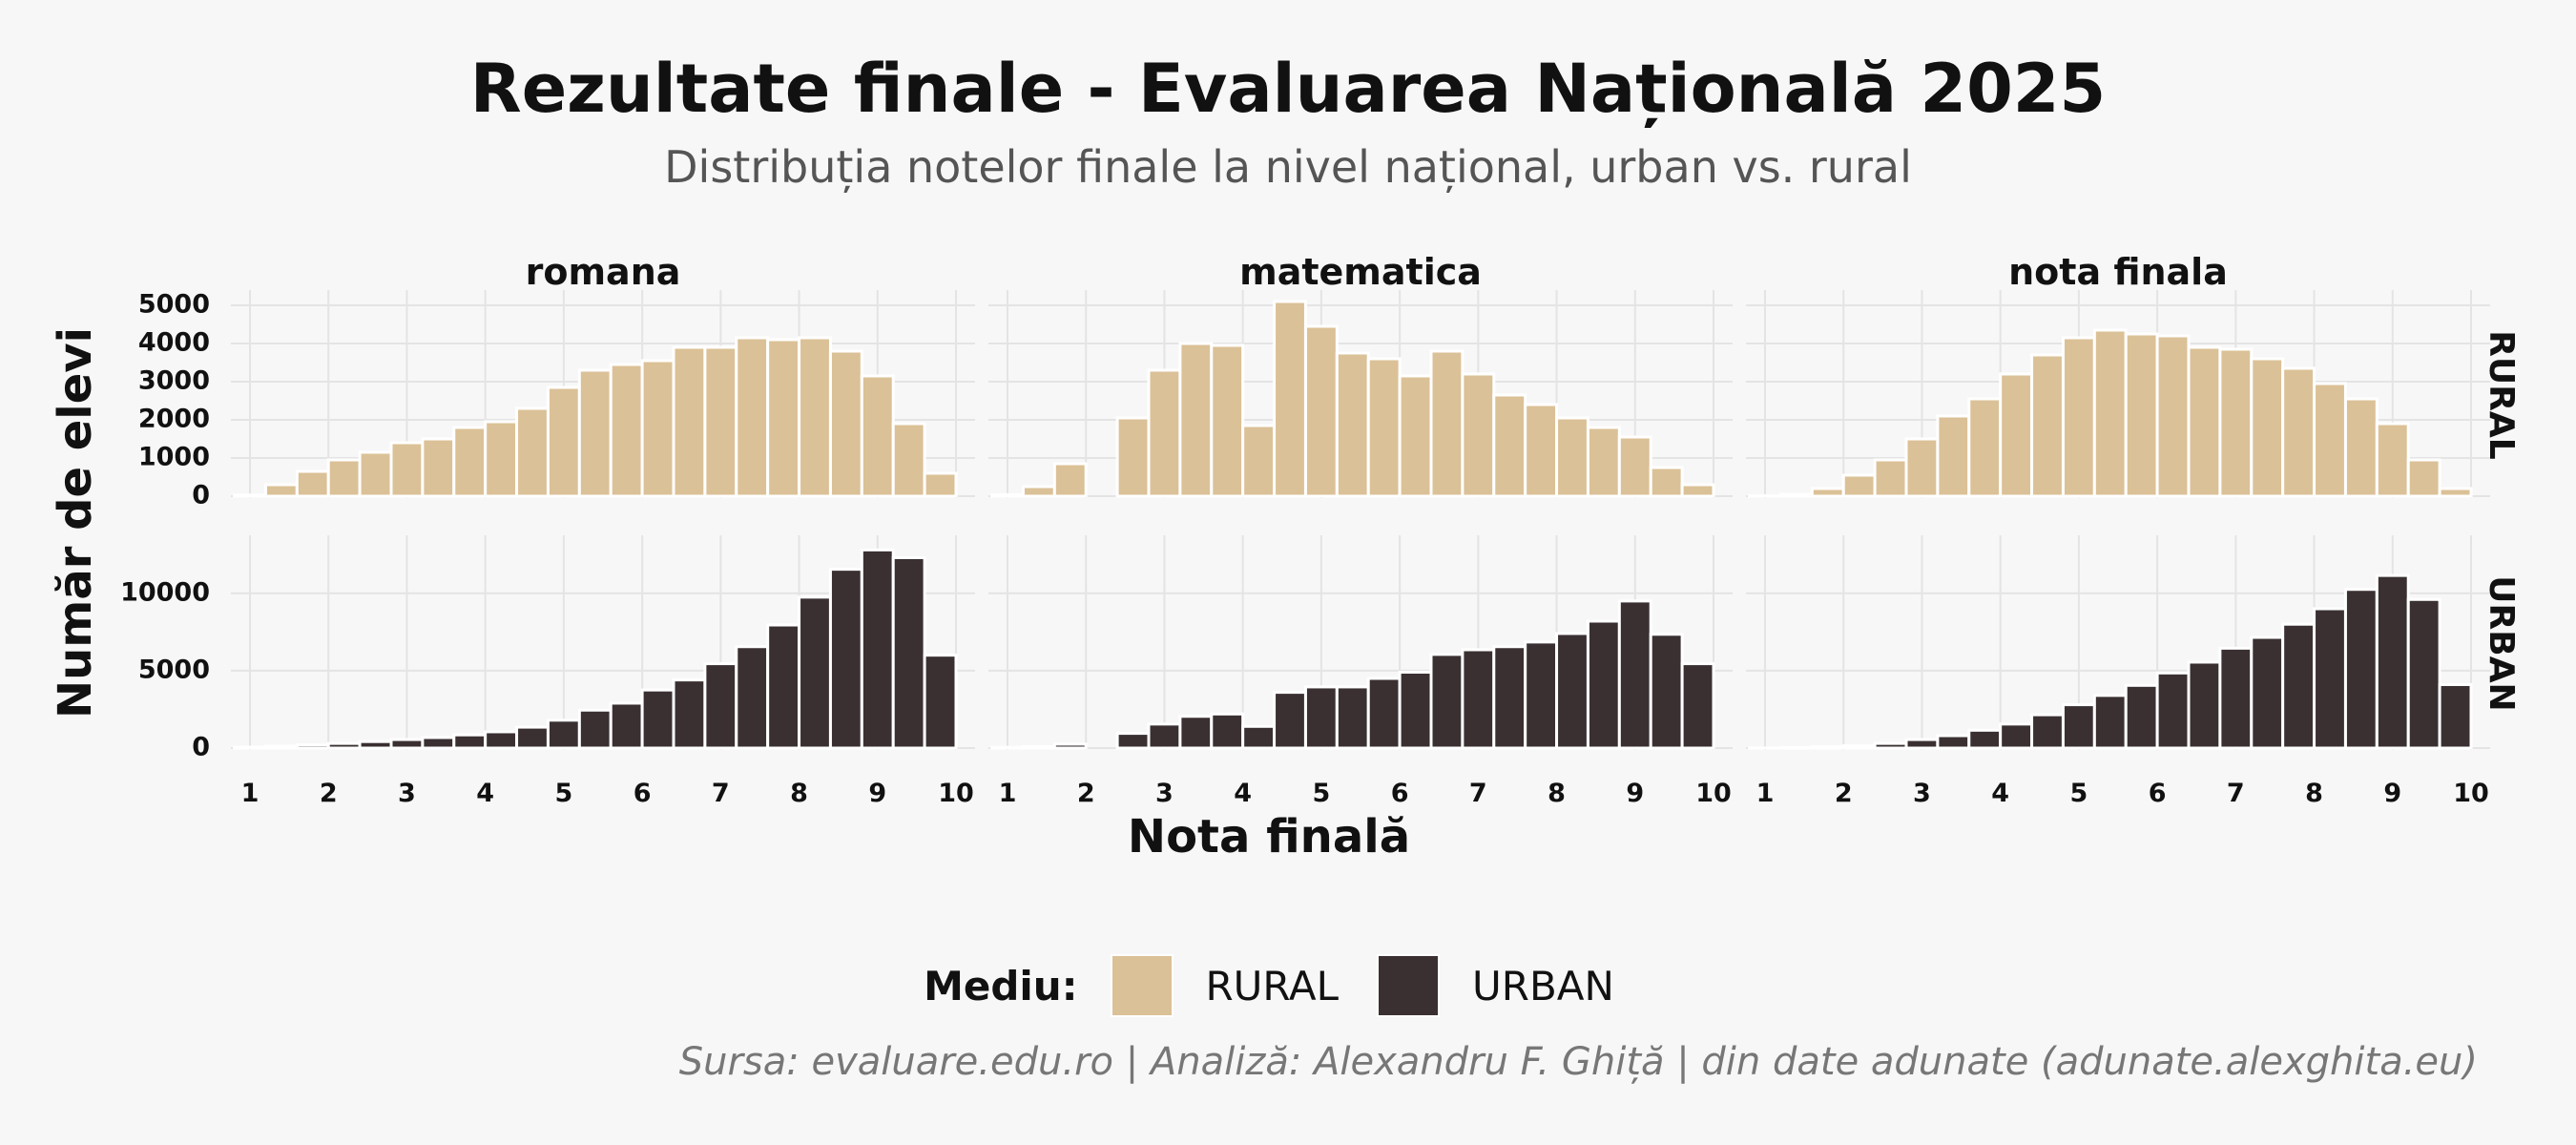 This screenshot has height=1145, width=2576. What do you see at coordinates (1360, 272) in the screenshot?
I see `facet-column-label-matematica: matematica` at bounding box center [1360, 272].